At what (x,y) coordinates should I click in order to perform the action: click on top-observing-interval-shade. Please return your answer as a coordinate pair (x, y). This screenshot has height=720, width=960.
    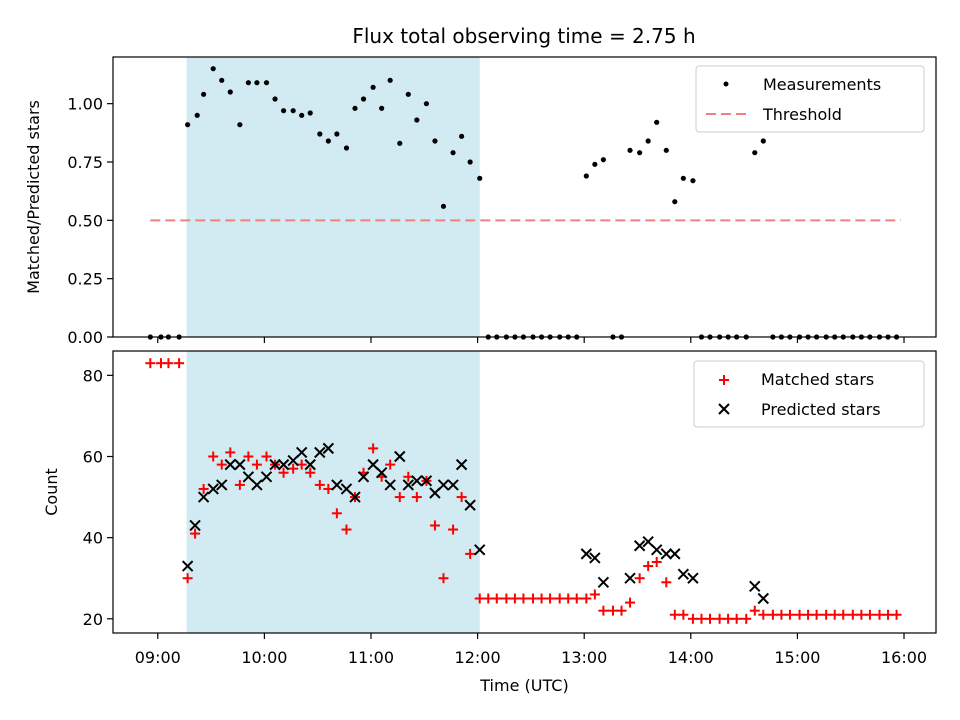
    Looking at the image, I should click on (333, 197).